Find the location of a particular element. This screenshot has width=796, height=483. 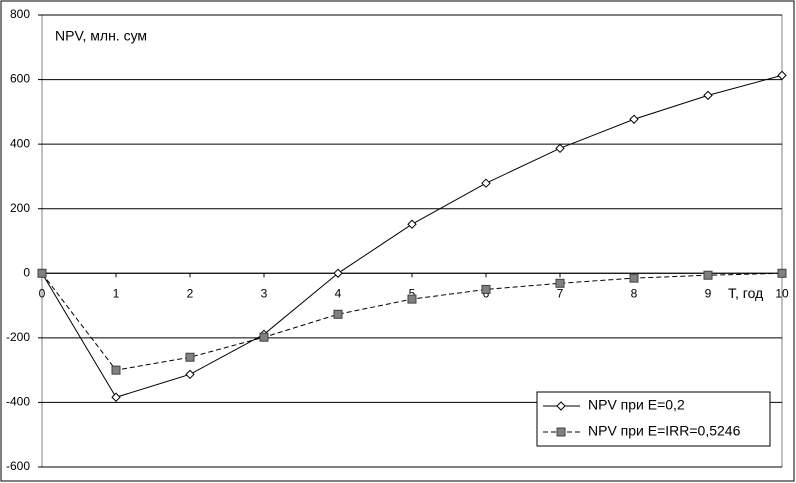

x-tick-label: 4 is located at coordinates (338, 293).